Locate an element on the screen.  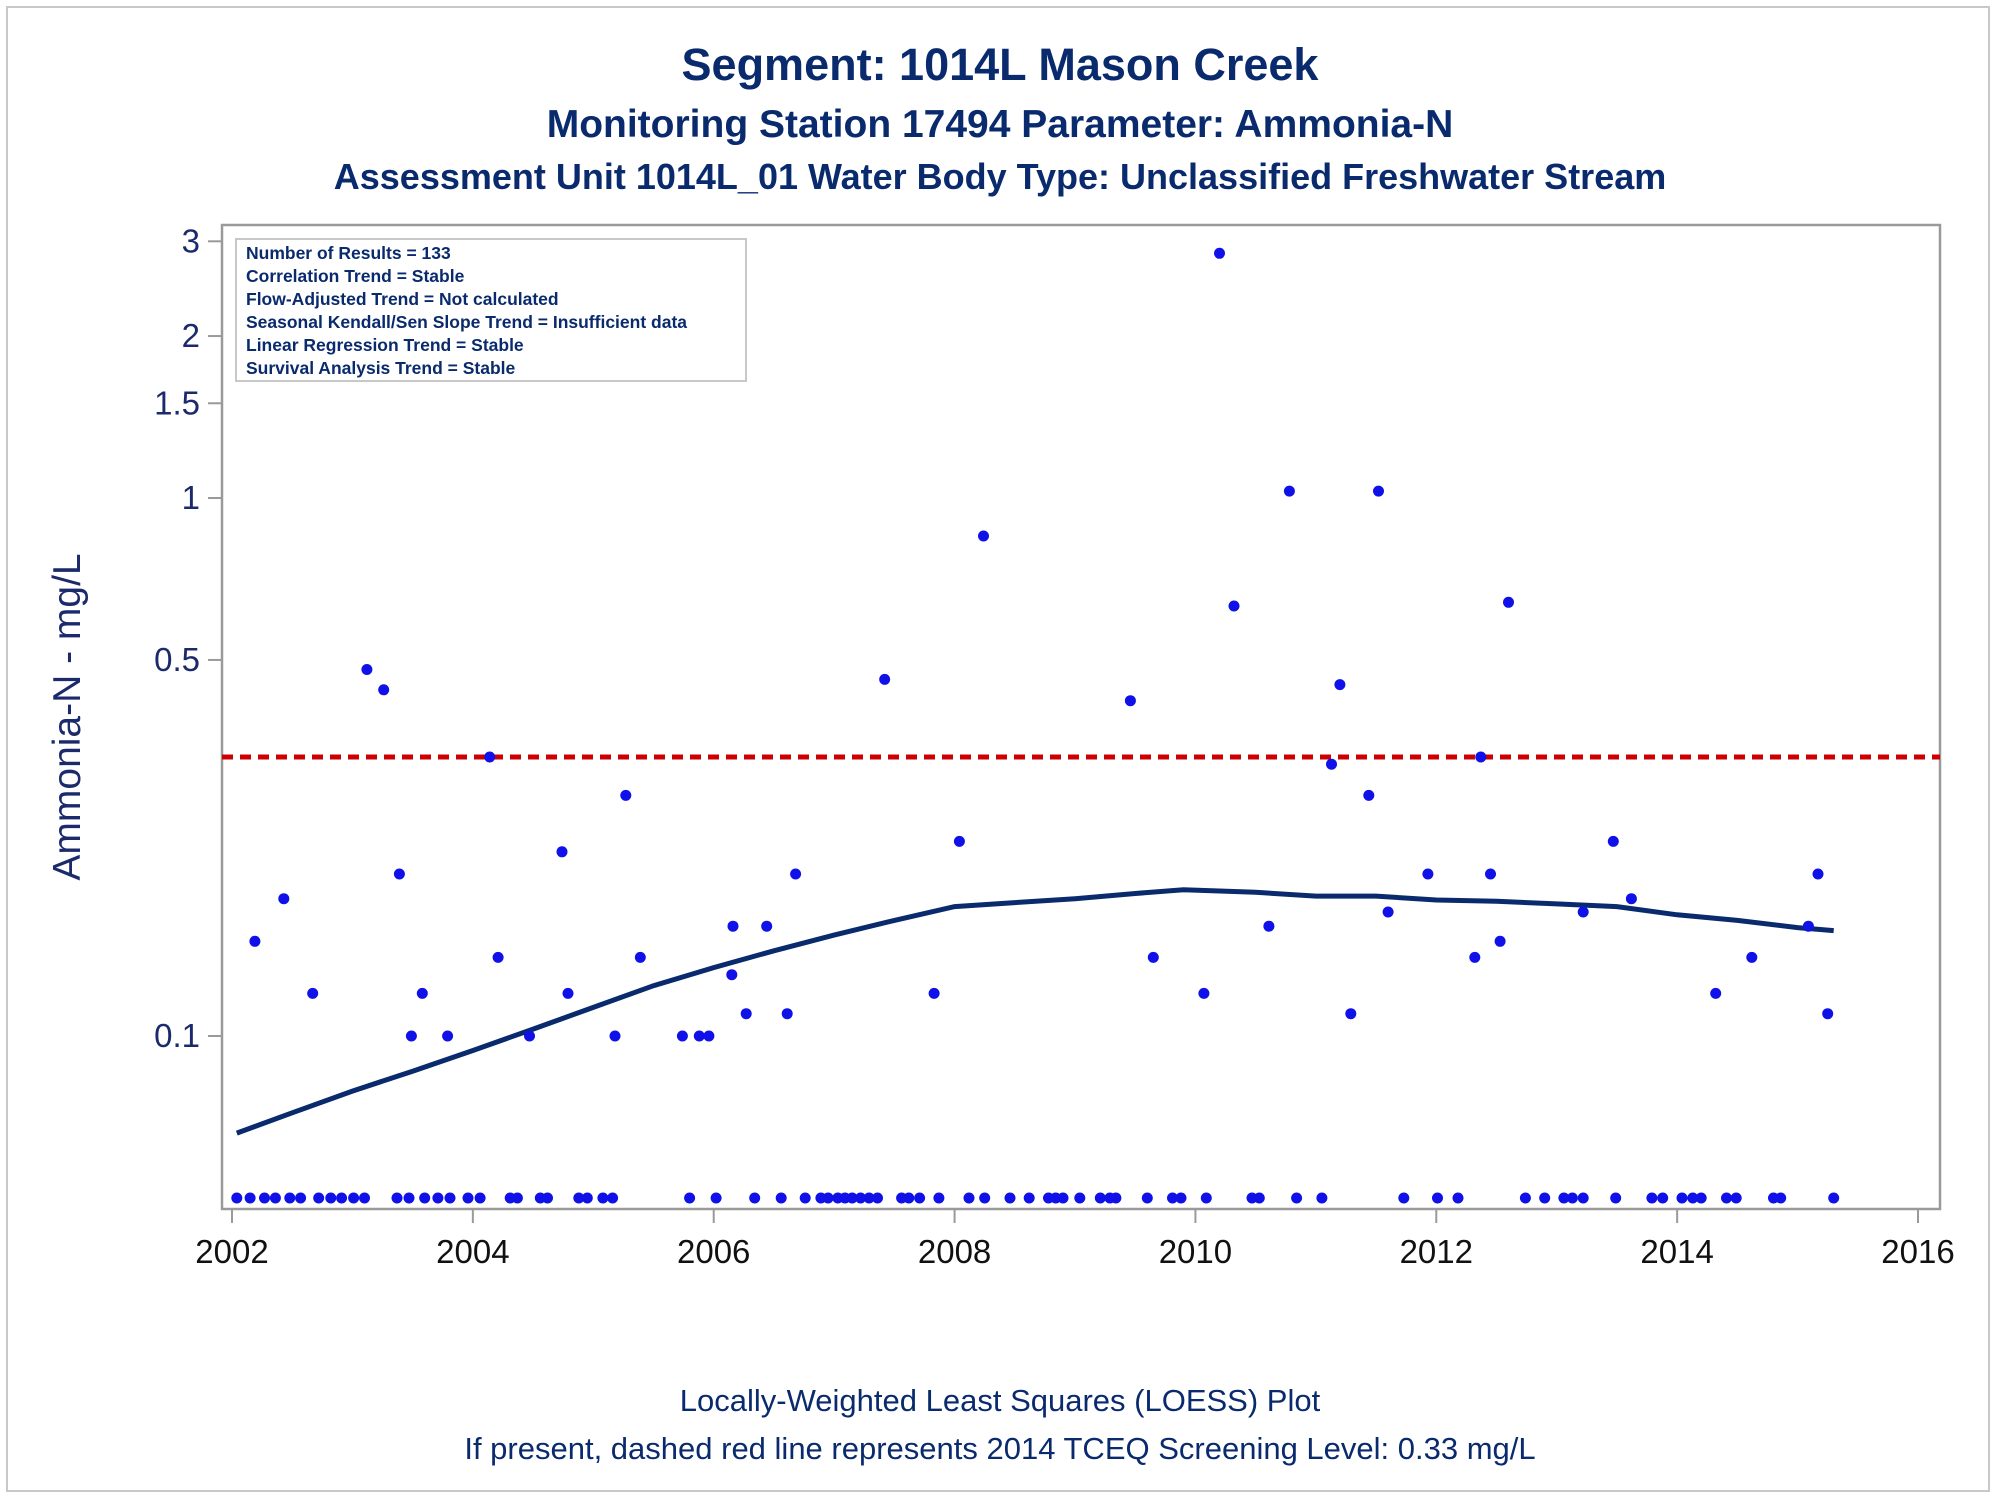
x-tick-label: 2010 is located at coordinates (1195, 1251).